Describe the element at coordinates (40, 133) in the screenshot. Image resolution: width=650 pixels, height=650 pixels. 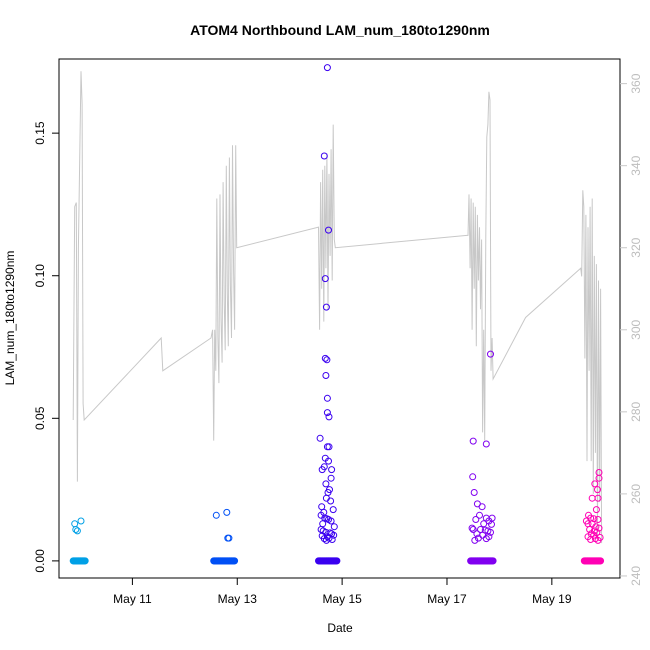
I see `y-tick-label: 0.15` at that location.